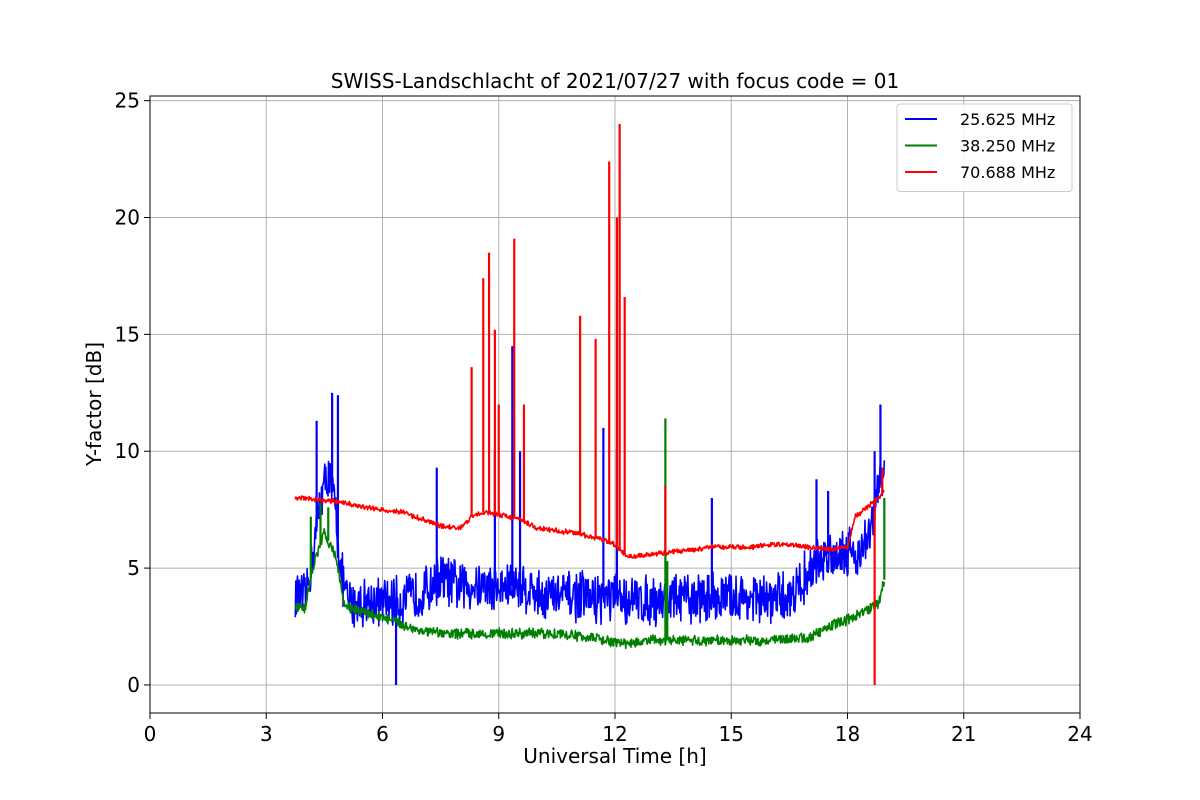  I want to click on x-tick-label: 21, so click(963, 734).